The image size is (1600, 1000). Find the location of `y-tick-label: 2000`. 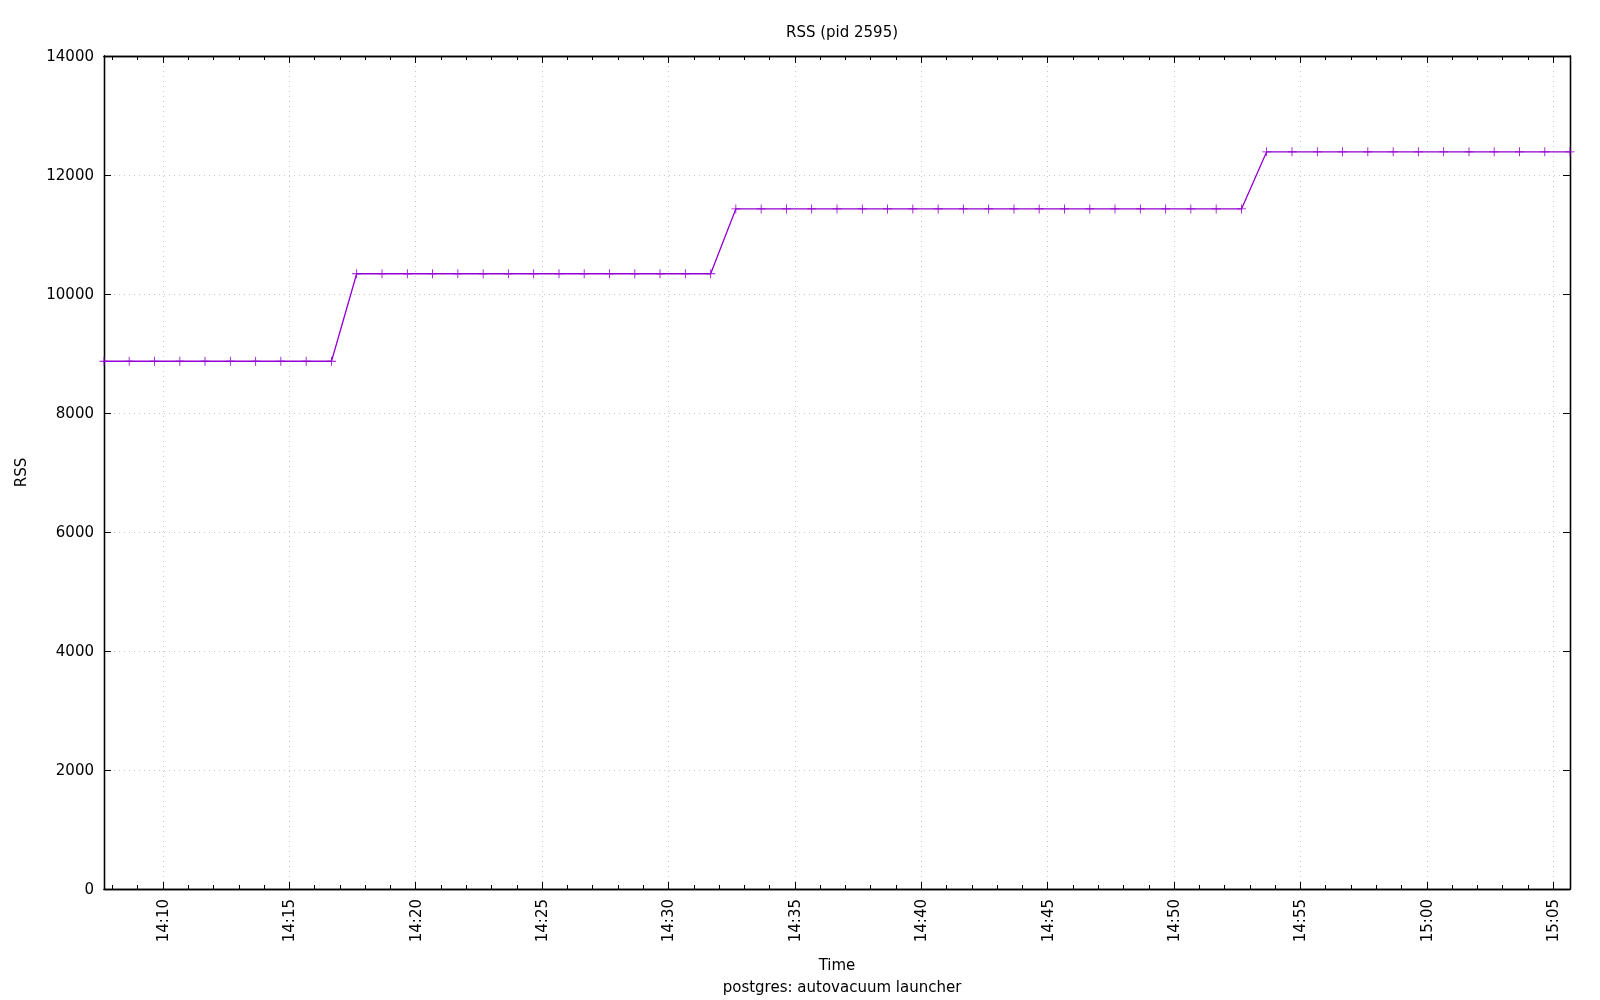

y-tick-label: 2000 is located at coordinates (74, 770).